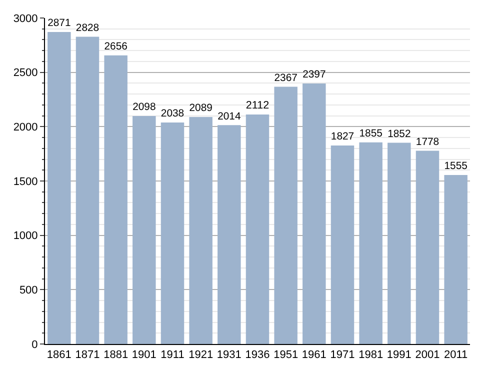 This screenshot has width=488, height=373. Describe the element at coordinates (257, 355) in the screenshot. I see `x-tick-label: 1936` at that location.